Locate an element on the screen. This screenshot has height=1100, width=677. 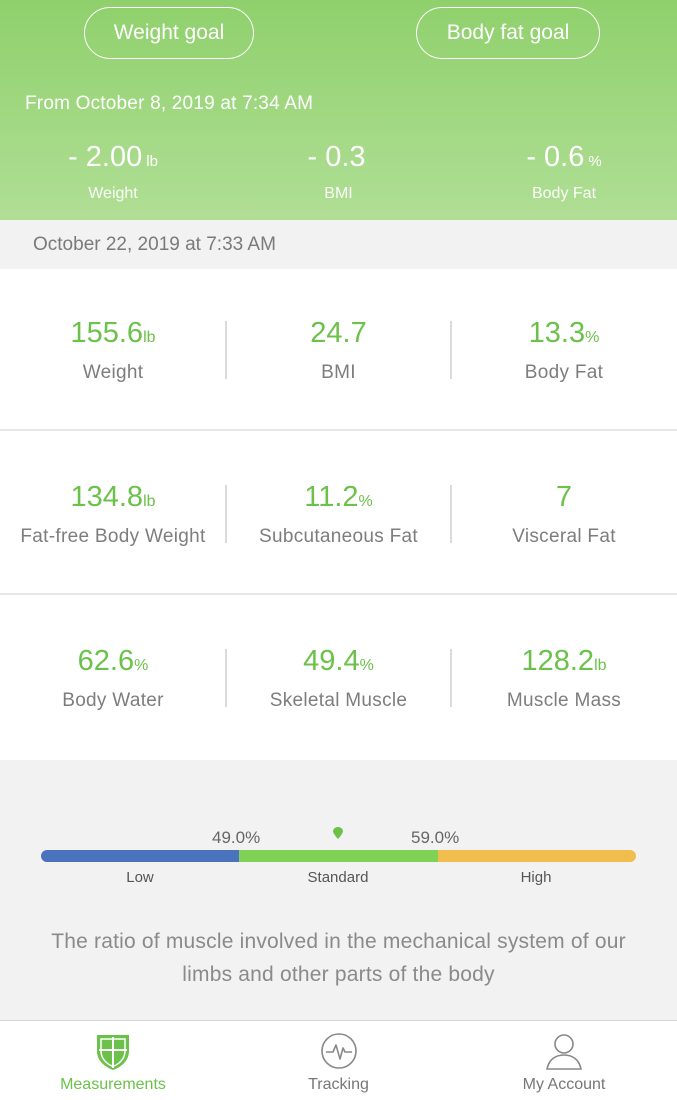
metric-weight: 155.6lb Weight is located at coordinates (113, 350).